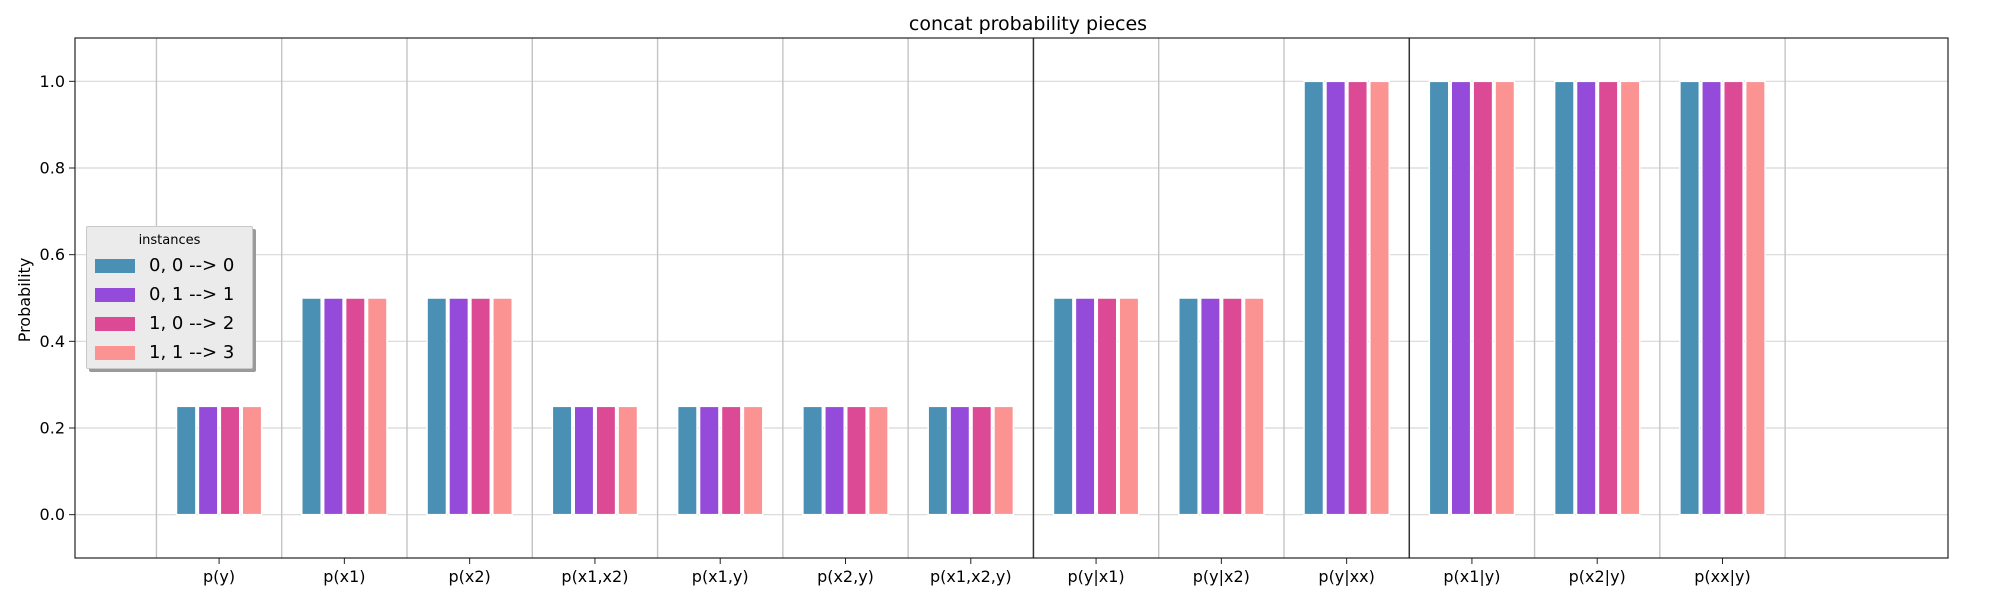 This screenshot has height=604, width=2000. I want to click on y-tick-labels: 0.0 0.2 0.4 0.6 0.8 1.0, so click(57, 298).